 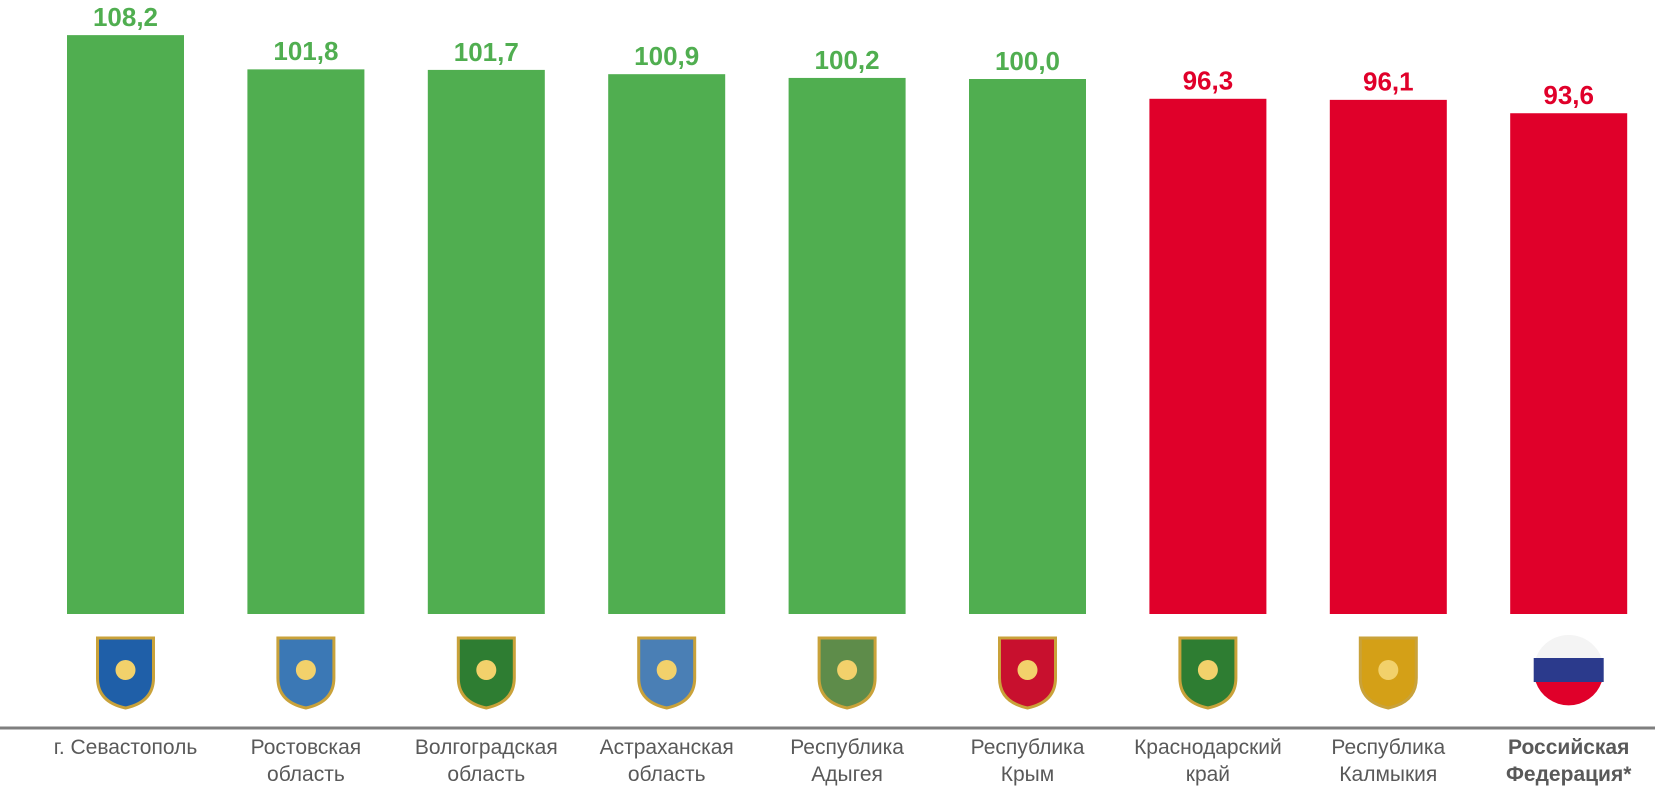 I want to click on flag-red, so click(x=1568, y=694).